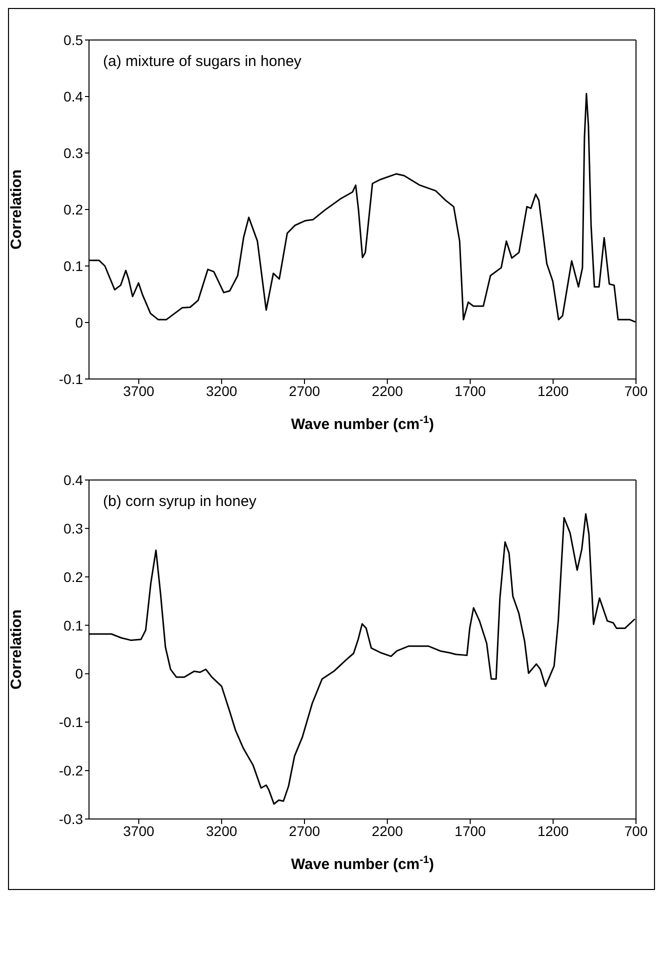 The height and width of the screenshot is (956, 665). Describe the element at coordinates (71, 818) in the screenshot. I see `y-tick-label: -0.3` at that location.